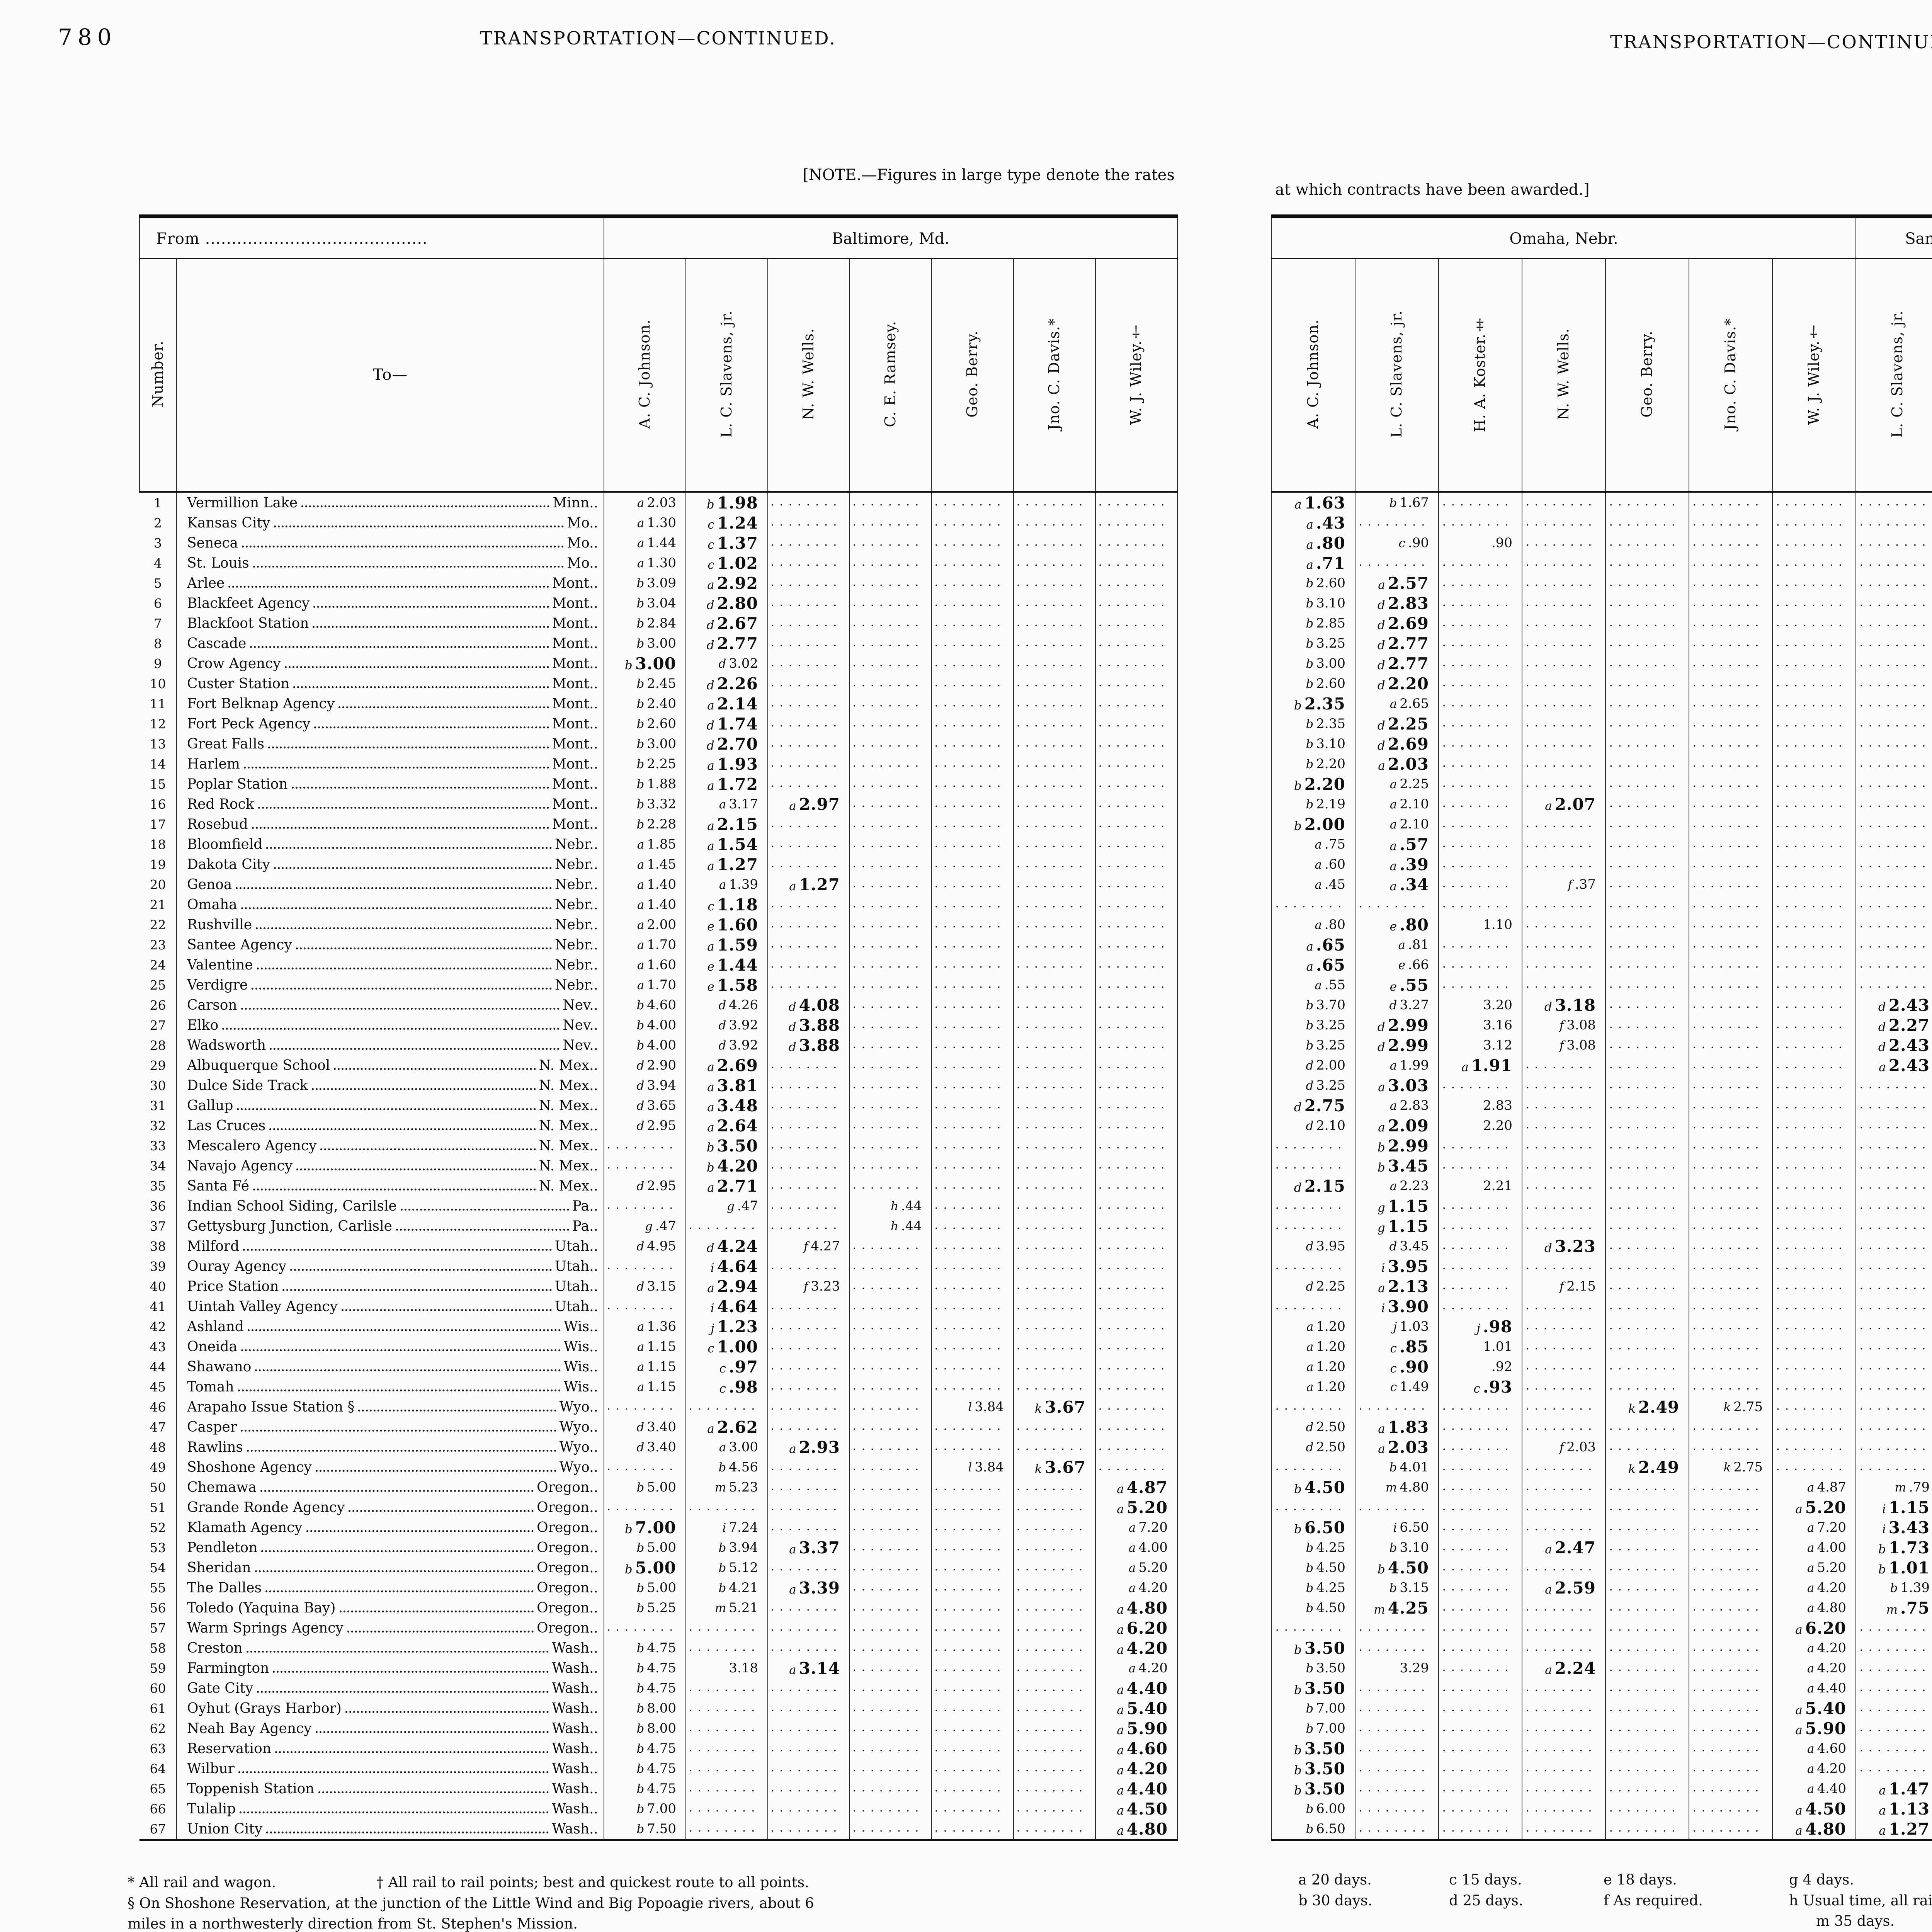 The width and height of the screenshot is (1932, 1932). What do you see at coordinates (1409, 1145) in the screenshot?
I see `awarded-rate-value: 2.99` at bounding box center [1409, 1145].